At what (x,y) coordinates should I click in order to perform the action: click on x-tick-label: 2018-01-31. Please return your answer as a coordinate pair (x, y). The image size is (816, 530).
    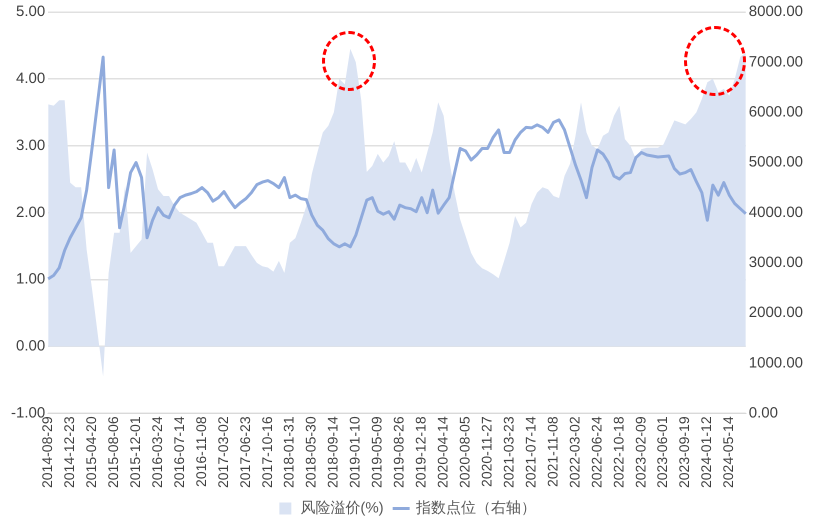
    Looking at the image, I should click on (288, 452).